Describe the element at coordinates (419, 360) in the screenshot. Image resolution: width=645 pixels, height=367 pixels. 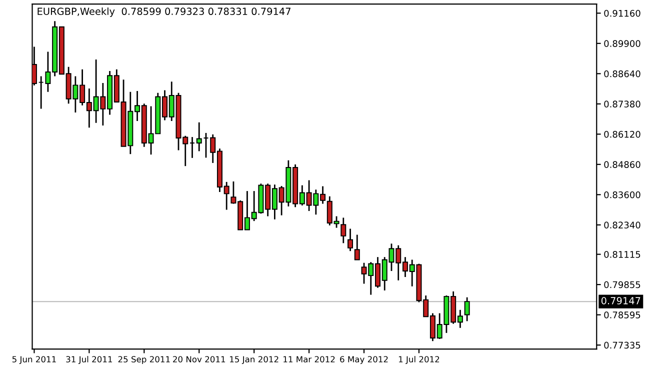
I see `x-tick-label: 1 Jul 2012` at that location.